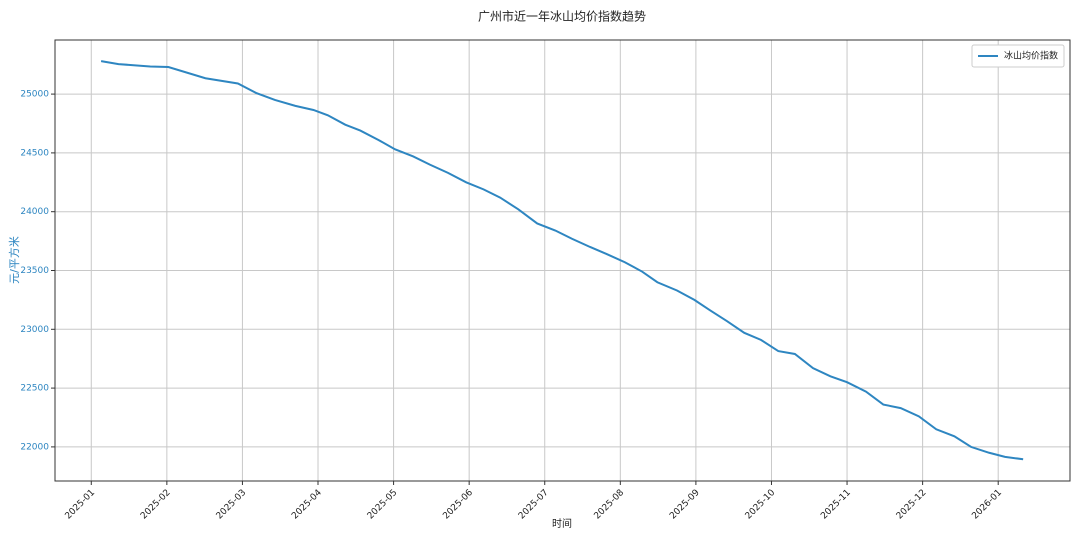 The width and height of the screenshot is (1080, 544). What do you see at coordinates (562, 16) in the screenshot?
I see `chart-title: 广州市近一年冰山均价指数趋势` at bounding box center [562, 16].